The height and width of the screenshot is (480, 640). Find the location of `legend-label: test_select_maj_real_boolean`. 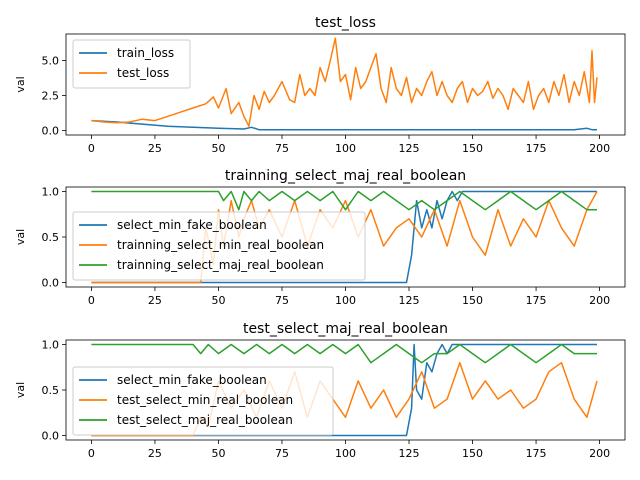

legend-label: test_select_maj_real_boolean is located at coordinates (205, 420).